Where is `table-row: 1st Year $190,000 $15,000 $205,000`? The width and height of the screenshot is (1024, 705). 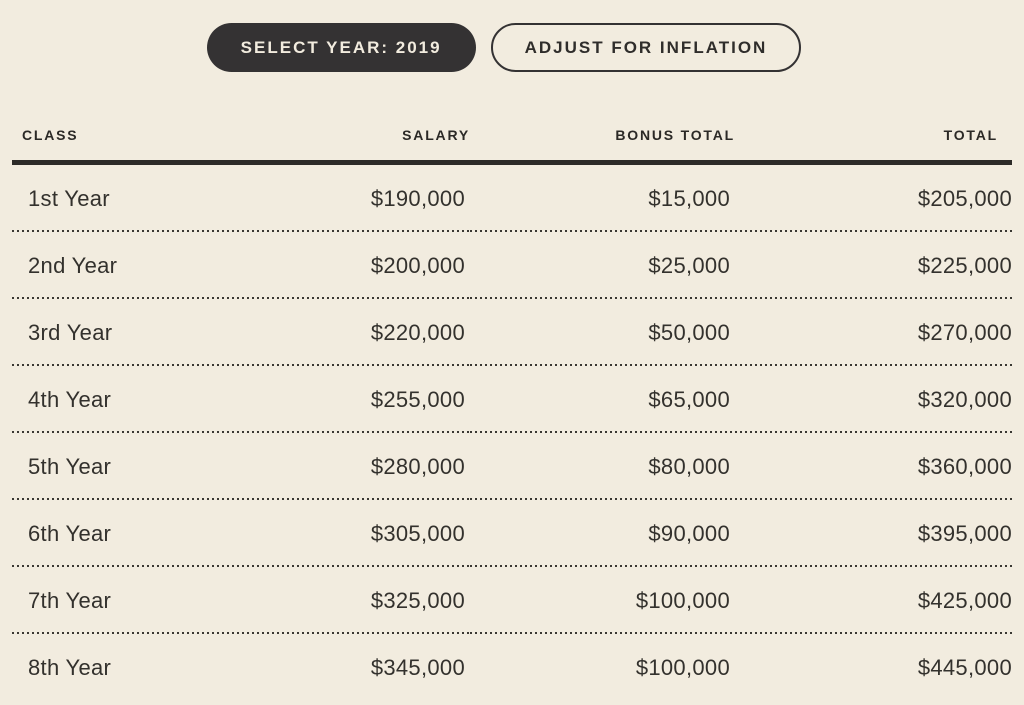 table-row: 1st Year $190,000 $15,000 $205,000 is located at coordinates (512, 197).